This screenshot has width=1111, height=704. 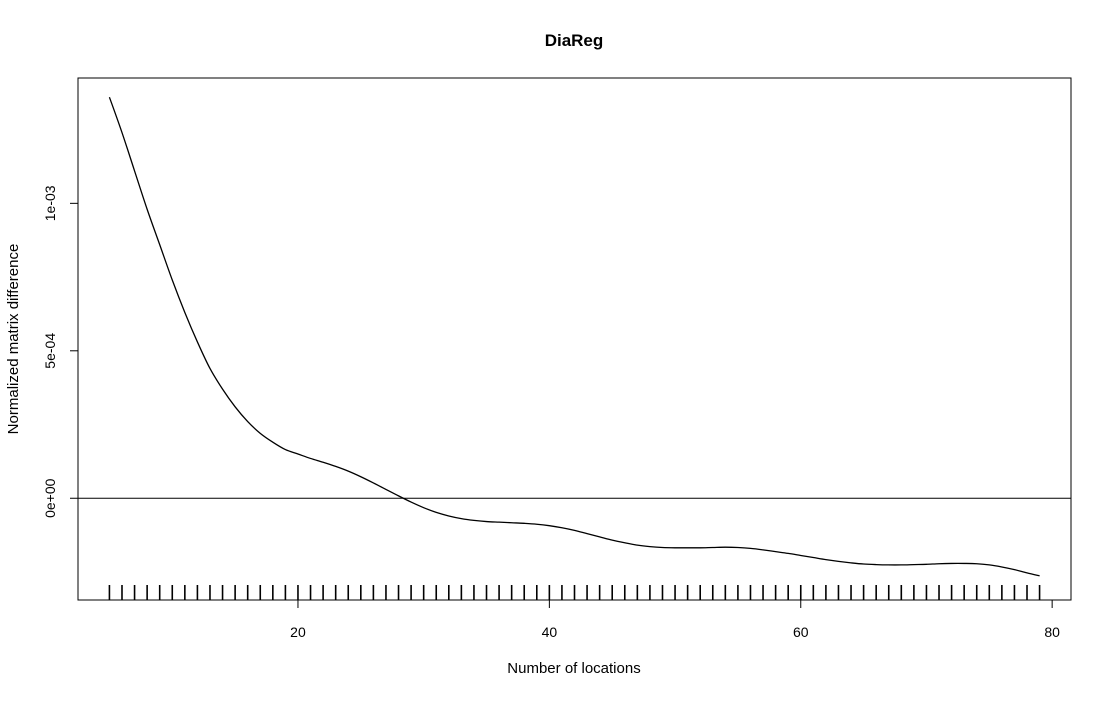 What do you see at coordinates (573, 668) in the screenshot?
I see `x-axis-label: Number of locations` at bounding box center [573, 668].